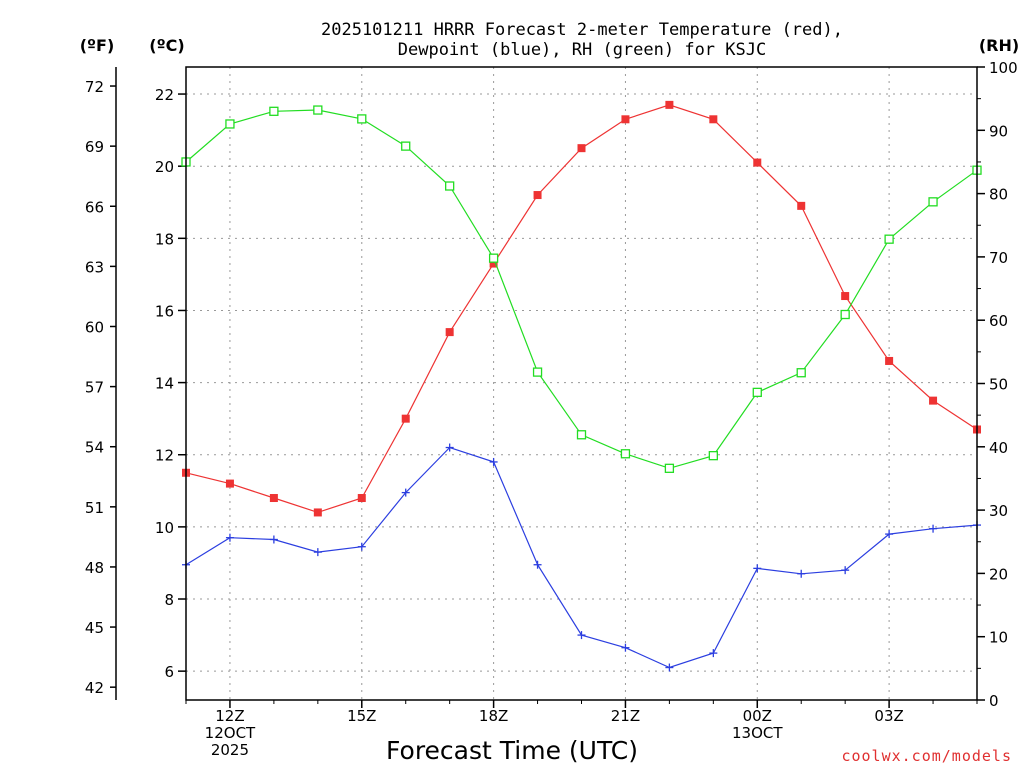 This screenshot has height=768, width=1024. What do you see at coordinates (998, 574) in the screenshot?
I see `rh-tick-label: 20` at bounding box center [998, 574].